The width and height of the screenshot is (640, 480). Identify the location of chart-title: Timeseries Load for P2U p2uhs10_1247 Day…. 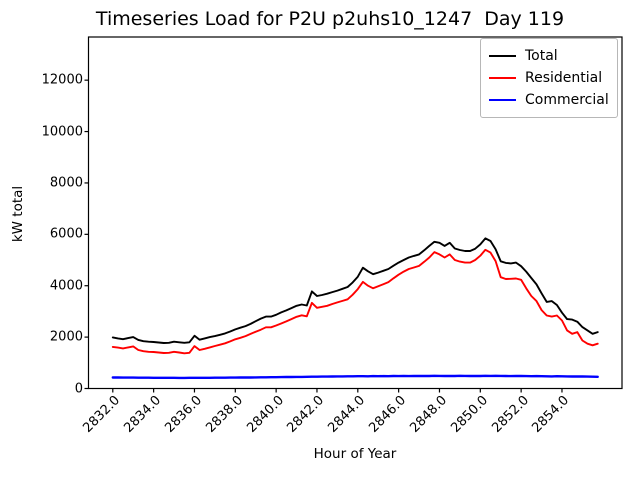
(330, 19).